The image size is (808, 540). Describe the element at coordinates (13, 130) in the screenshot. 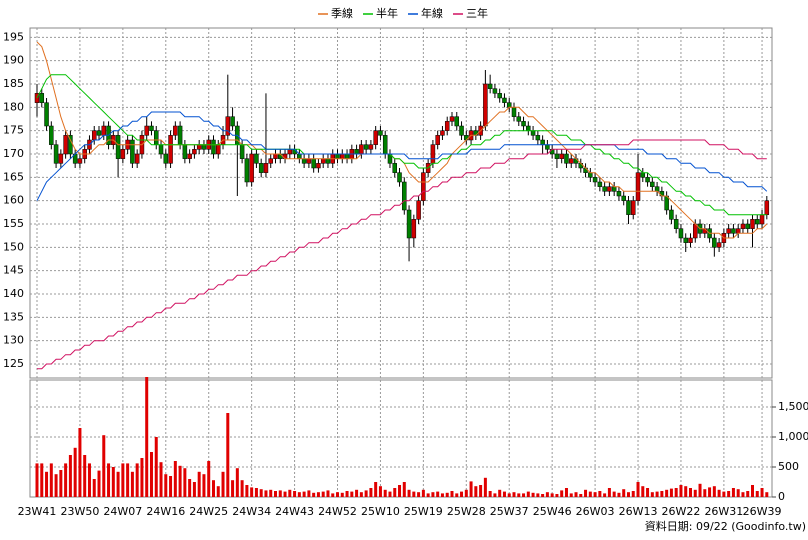

I see `y-tick-label: 175` at that location.